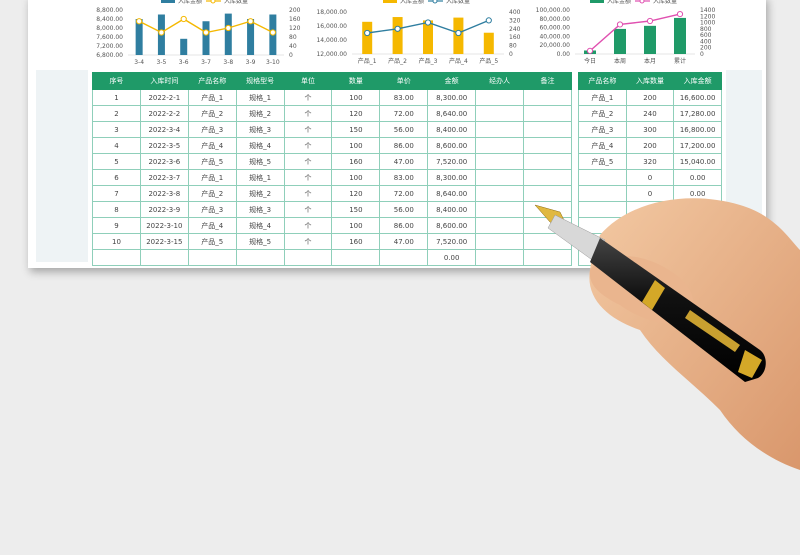  What do you see at coordinates (184, 62) in the screenshot?
I see `x-axis-tick-label: 3-6` at bounding box center [184, 62].